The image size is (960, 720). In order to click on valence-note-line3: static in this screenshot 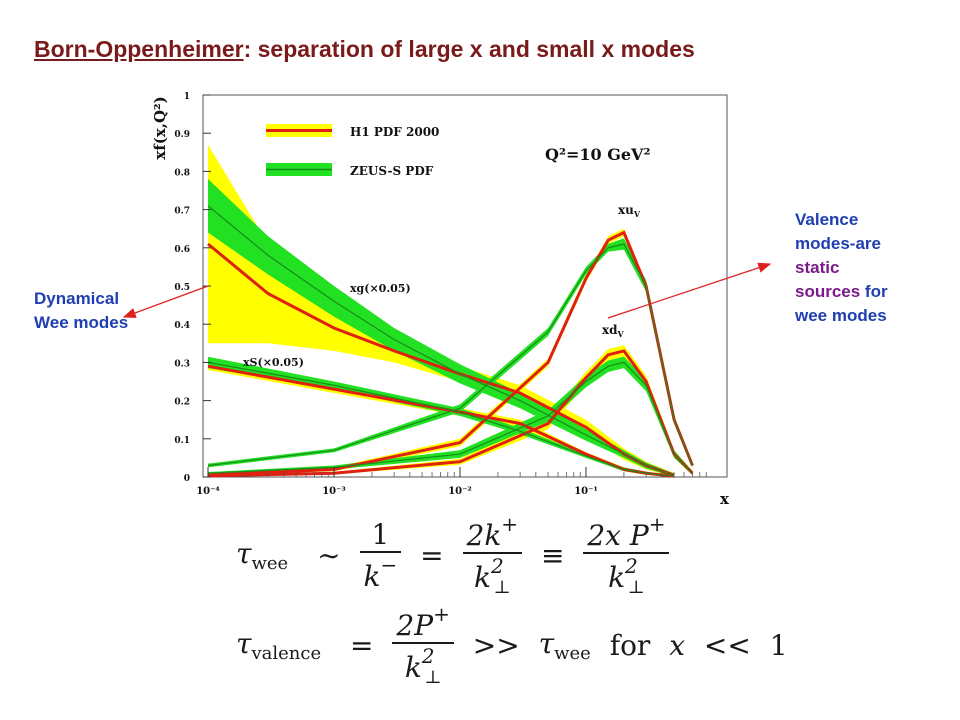, I will do `click(817, 267)`.